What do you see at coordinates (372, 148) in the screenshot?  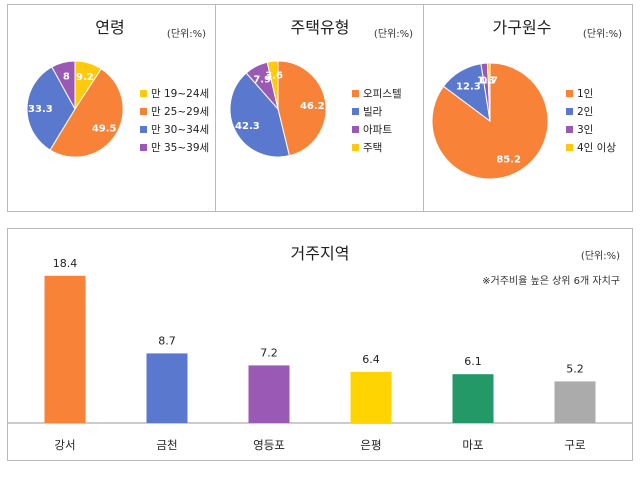 I see `legend-label: 주택` at bounding box center [372, 148].